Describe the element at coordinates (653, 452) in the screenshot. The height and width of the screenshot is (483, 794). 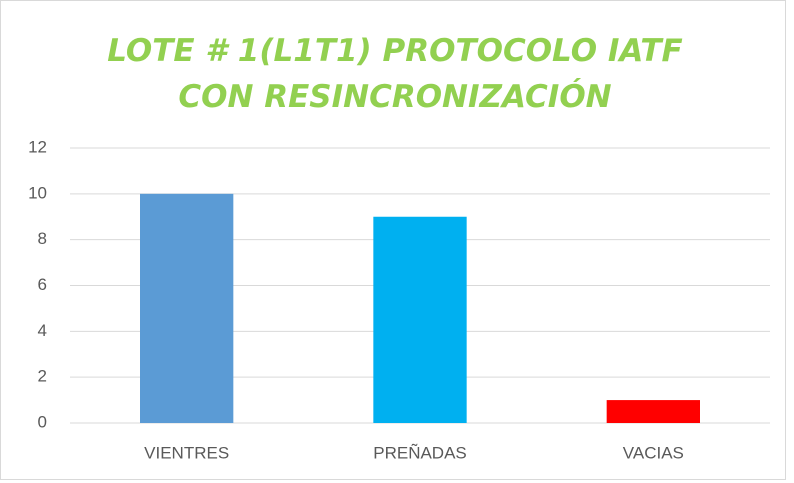
I see `x-tick-label: VACIAS` at that location.